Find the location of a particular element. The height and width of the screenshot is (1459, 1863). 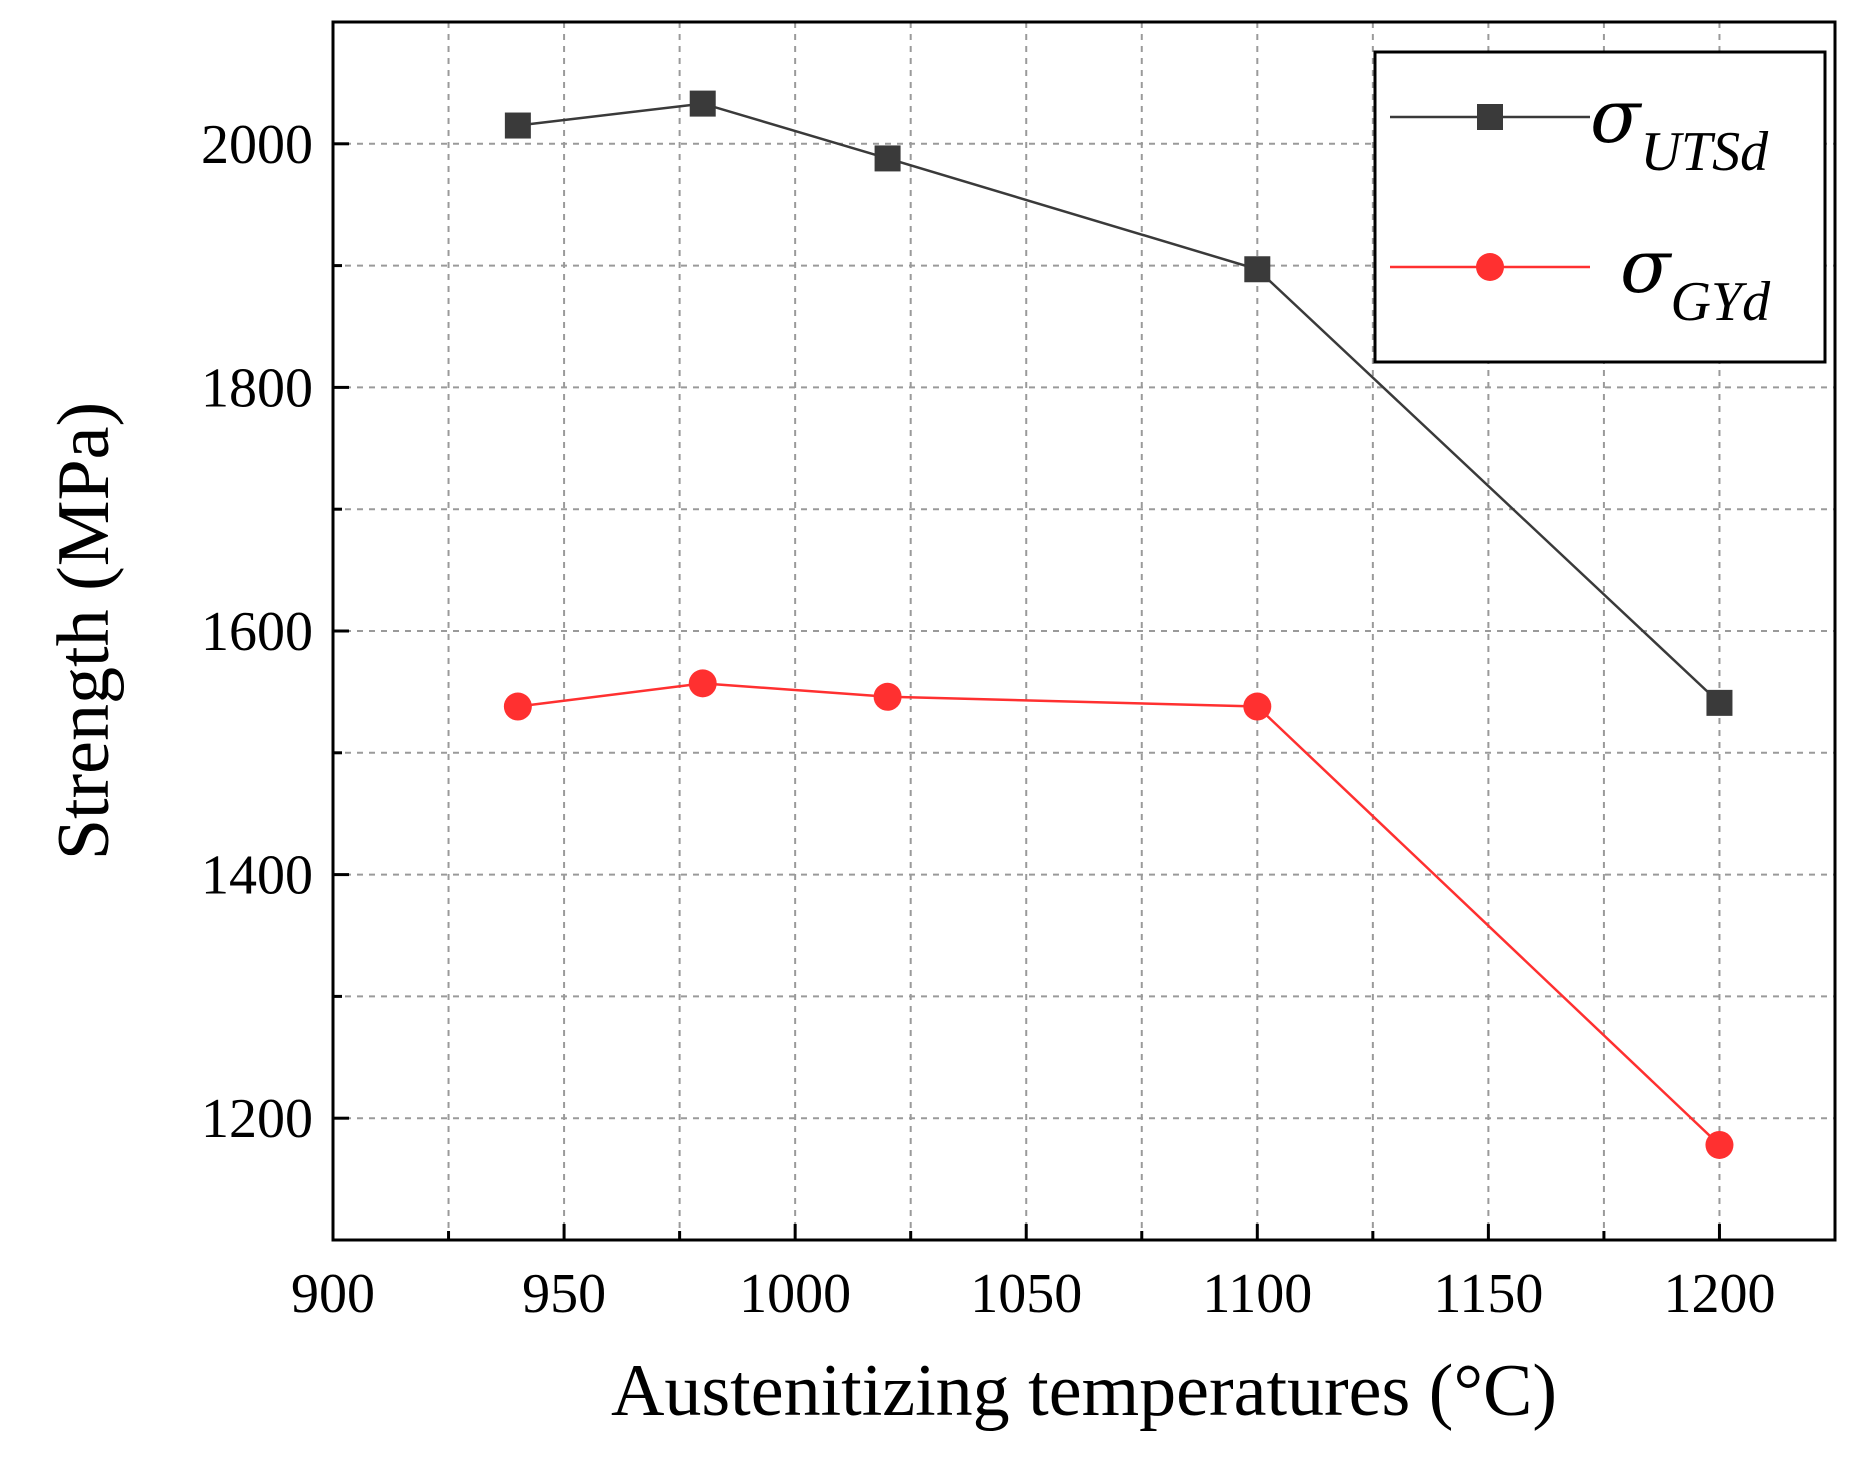

legend-box is located at coordinates (1600, 207).